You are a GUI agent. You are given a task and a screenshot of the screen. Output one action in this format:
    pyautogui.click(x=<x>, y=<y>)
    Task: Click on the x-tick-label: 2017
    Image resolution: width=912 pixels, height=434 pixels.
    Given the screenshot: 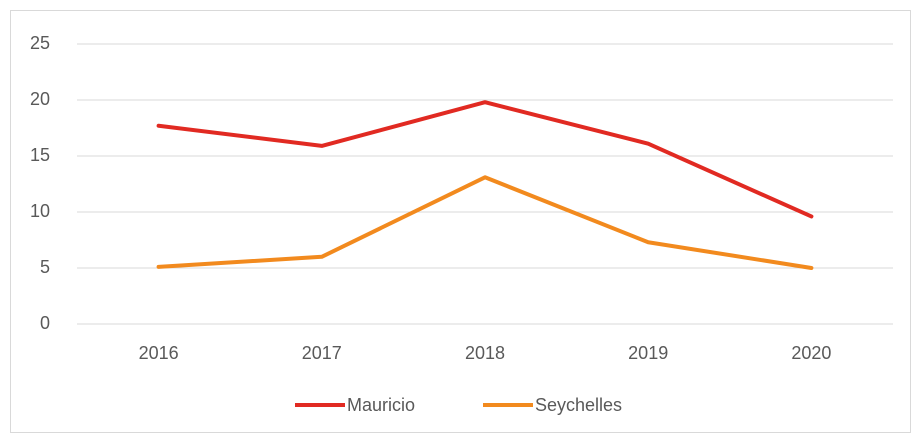 What is the action you would take?
    pyautogui.click(x=322, y=353)
    